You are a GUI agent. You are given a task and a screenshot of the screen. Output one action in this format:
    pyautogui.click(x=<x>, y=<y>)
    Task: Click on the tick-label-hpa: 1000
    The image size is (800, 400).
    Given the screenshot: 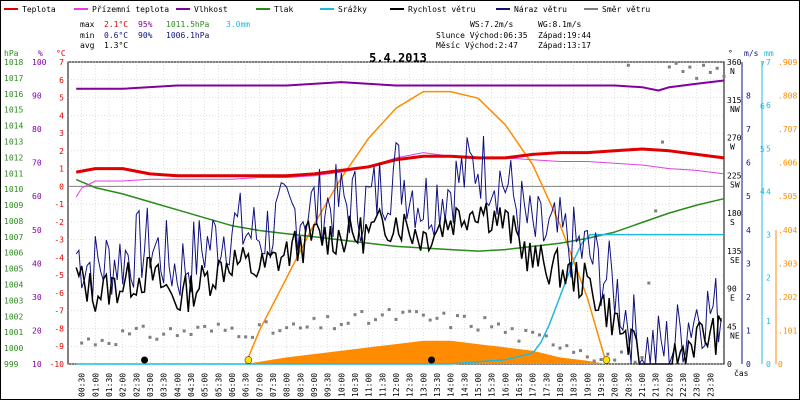 What is the action you would take?
    pyautogui.click(x=13, y=348)
    